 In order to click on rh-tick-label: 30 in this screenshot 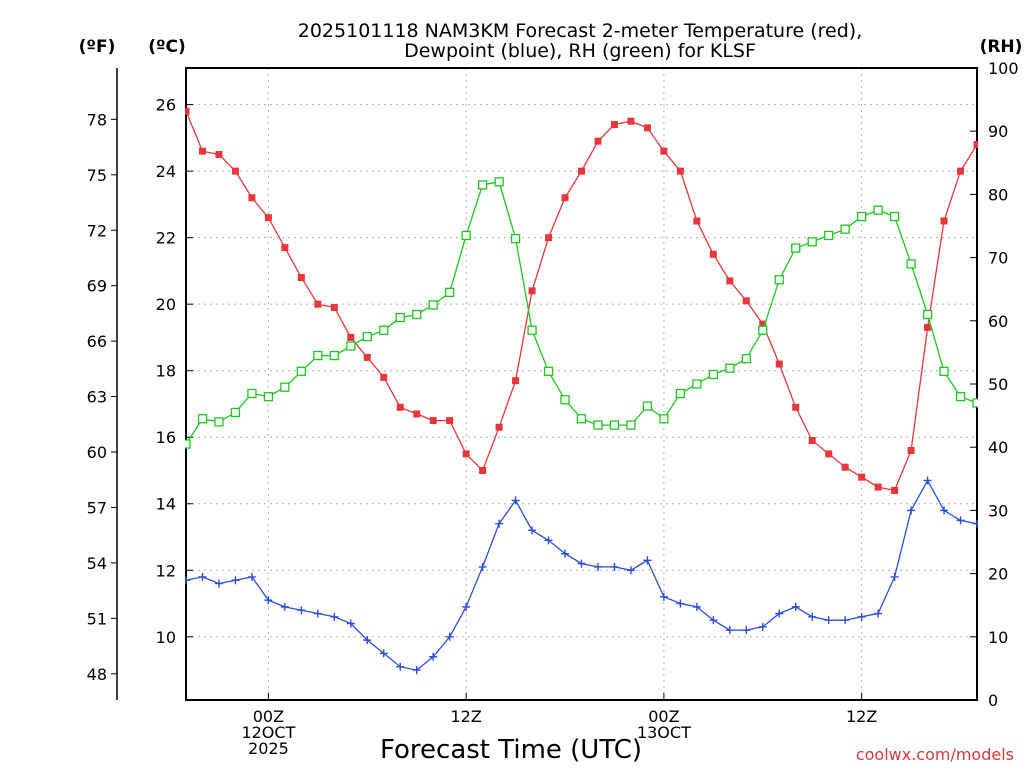, I will do `click(998, 510)`.